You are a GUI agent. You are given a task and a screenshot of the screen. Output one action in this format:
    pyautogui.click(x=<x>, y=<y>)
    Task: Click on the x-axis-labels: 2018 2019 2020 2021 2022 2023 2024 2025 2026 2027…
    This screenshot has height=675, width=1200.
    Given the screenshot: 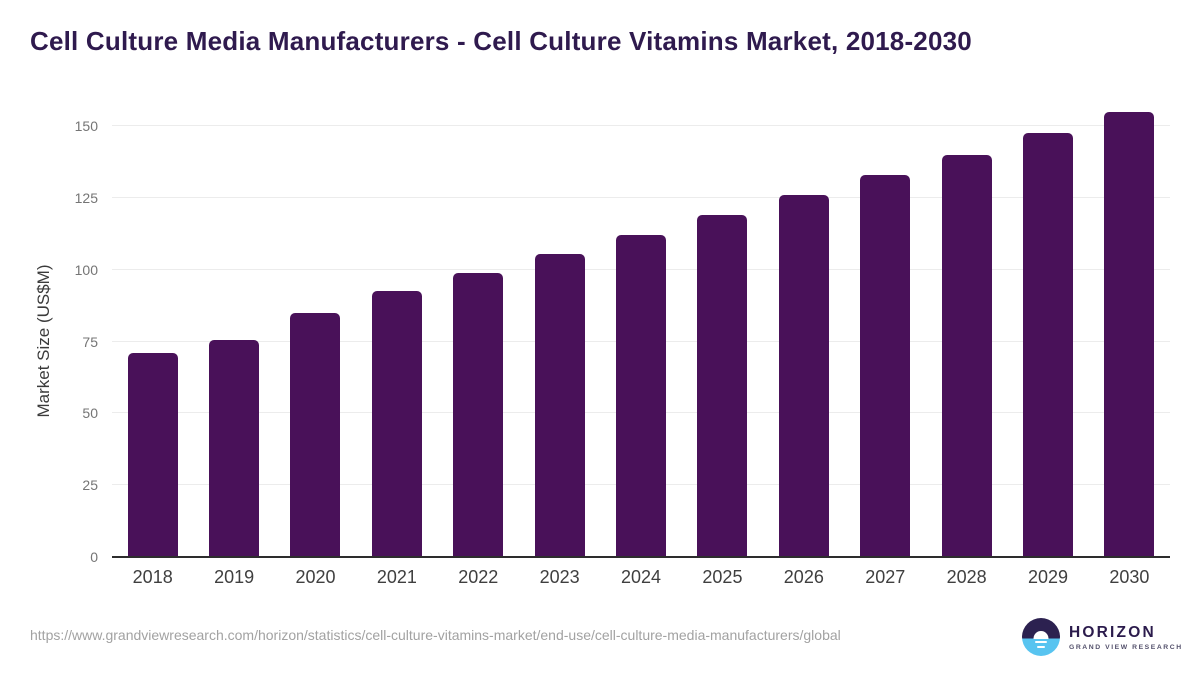 What is the action you would take?
    pyautogui.click(x=641, y=577)
    